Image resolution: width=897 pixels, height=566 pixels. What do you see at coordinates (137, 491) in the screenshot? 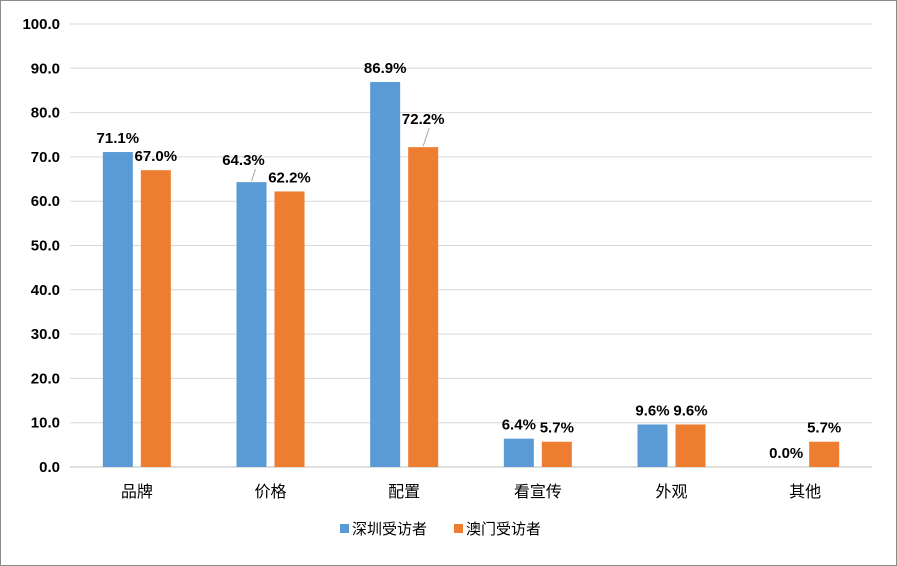
I see `category-label: 品牌` at bounding box center [137, 491].